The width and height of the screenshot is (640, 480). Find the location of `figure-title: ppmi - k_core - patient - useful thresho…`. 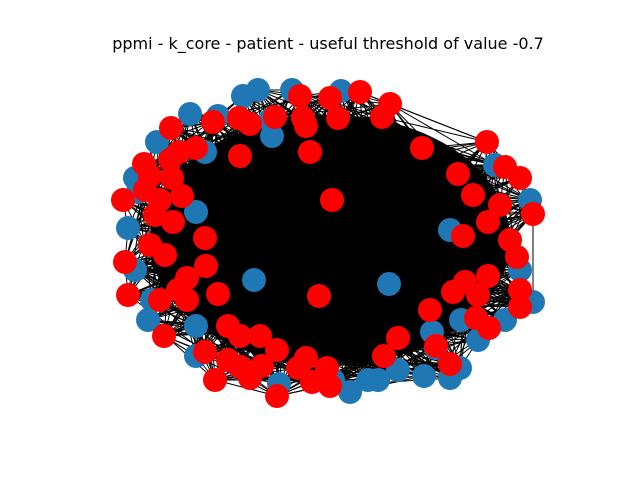

figure-title: ppmi - k_core - patient - useful thresho… is located at coordinates (328, 43).